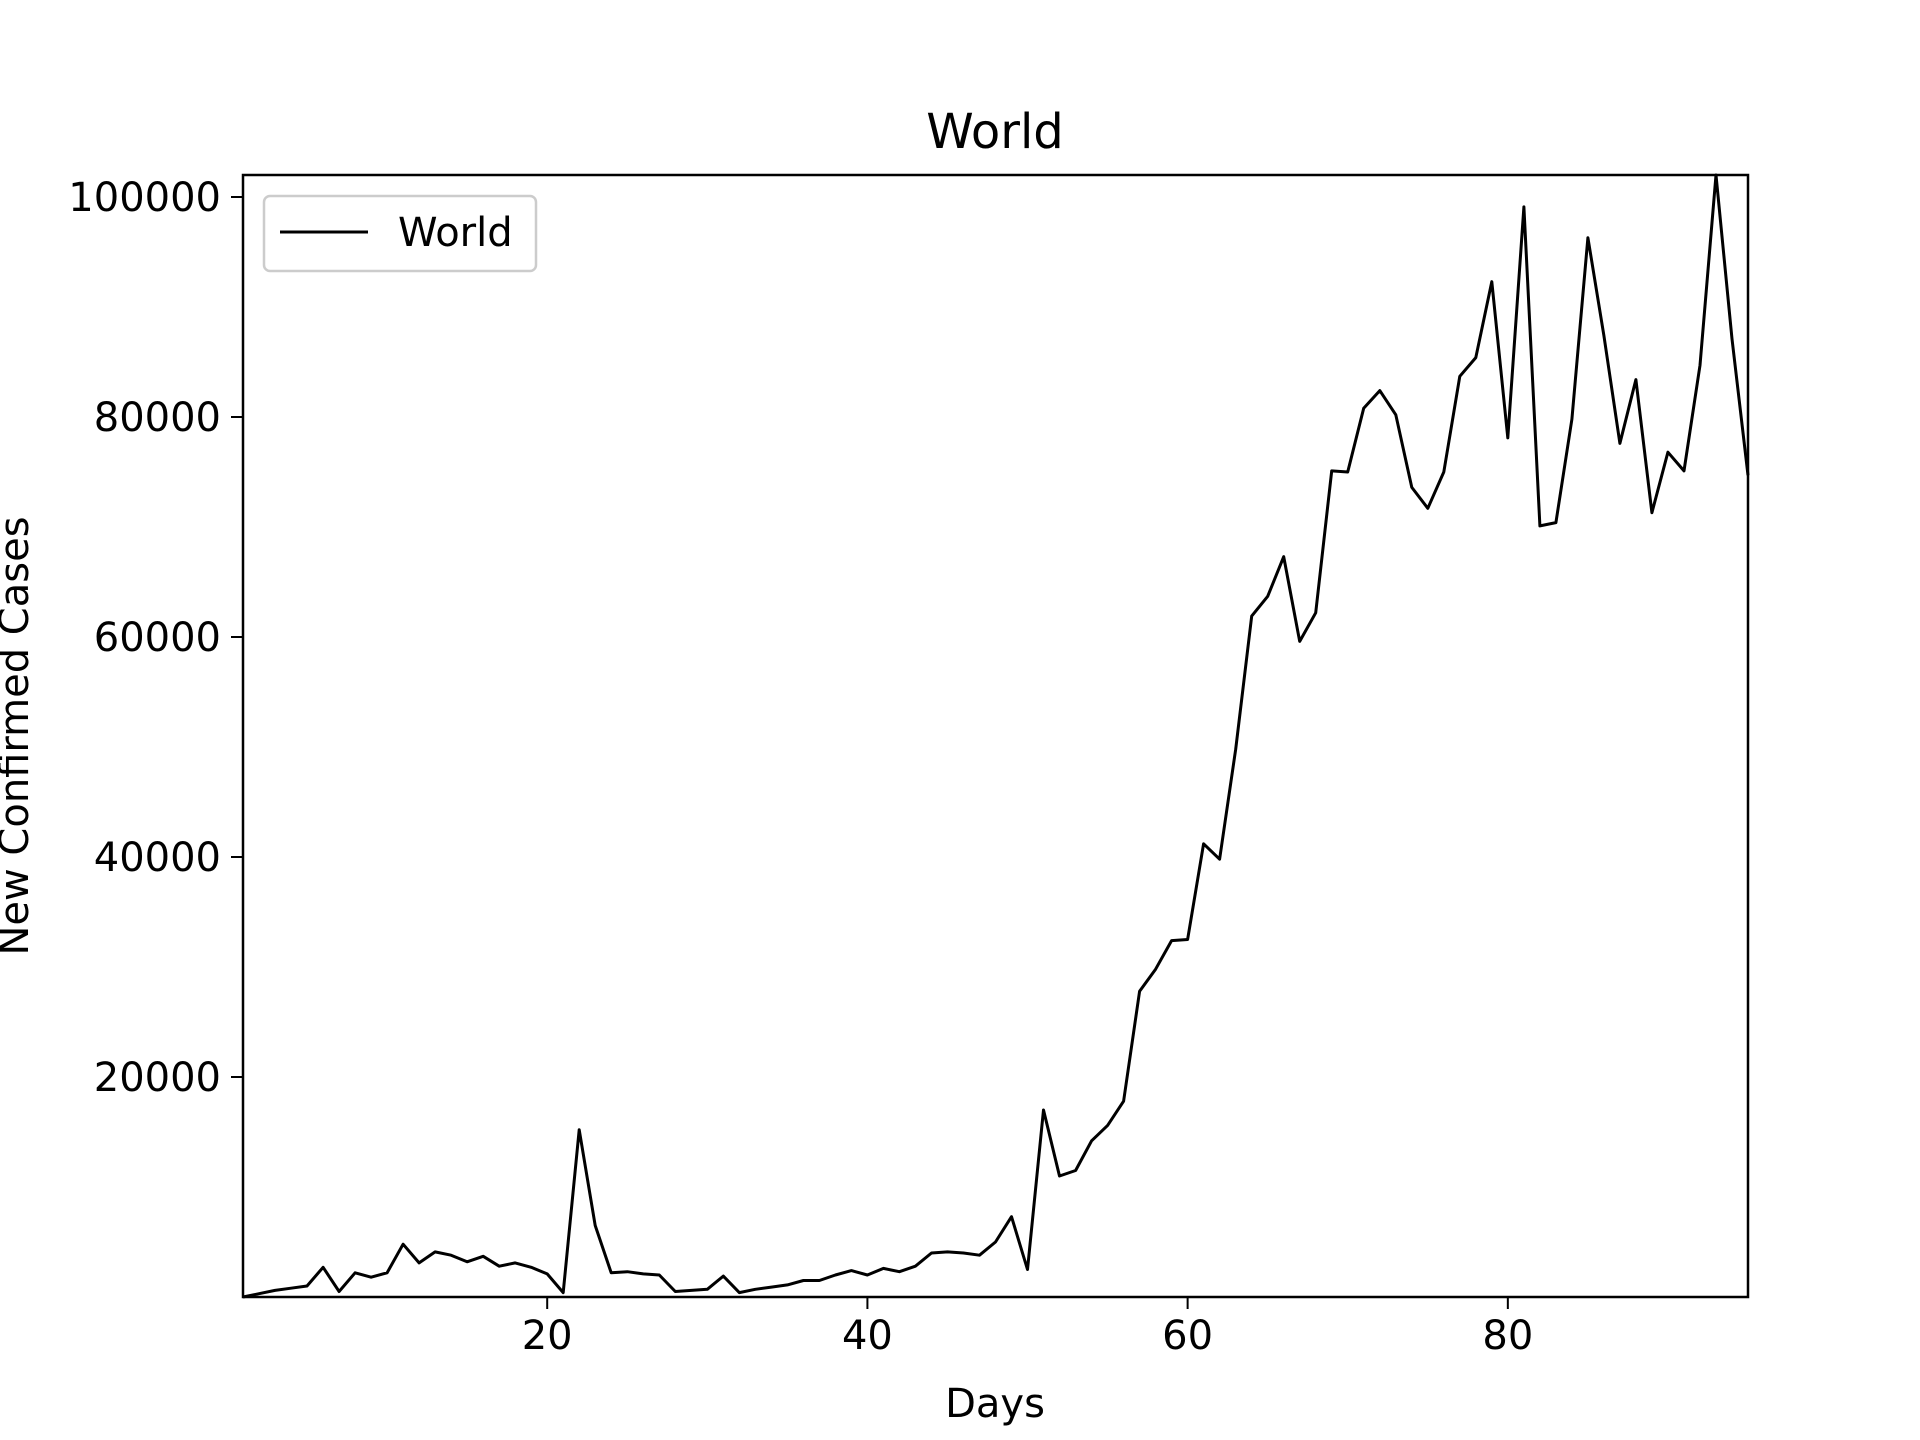  I want to click on y-axis-label: New Confirmed Cases, so click(19, 735).